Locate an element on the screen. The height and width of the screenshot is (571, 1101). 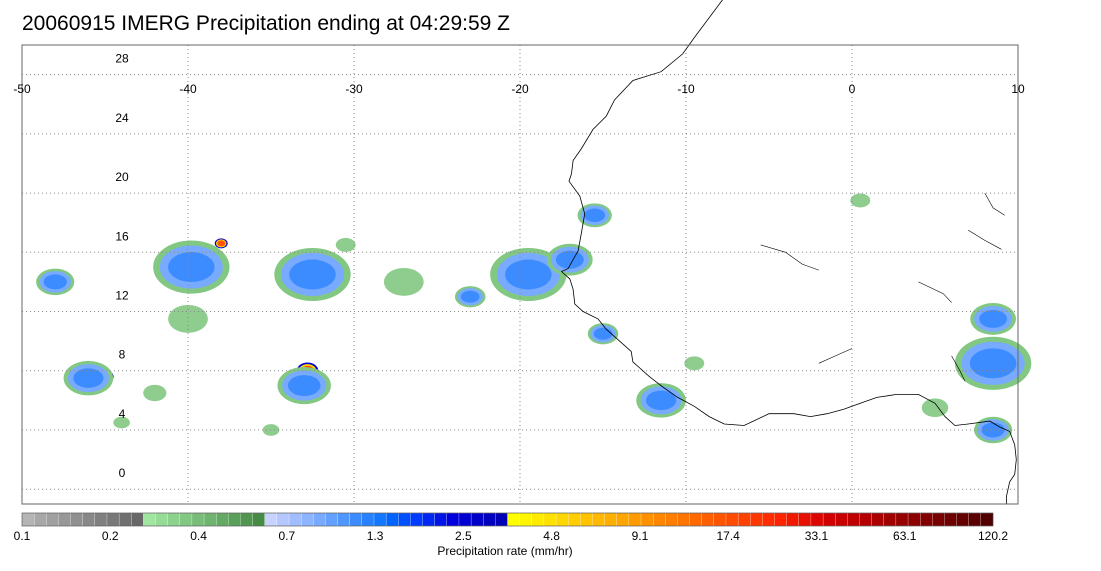
longitude-tick-label: -40 is located at coordinates (188, 89).